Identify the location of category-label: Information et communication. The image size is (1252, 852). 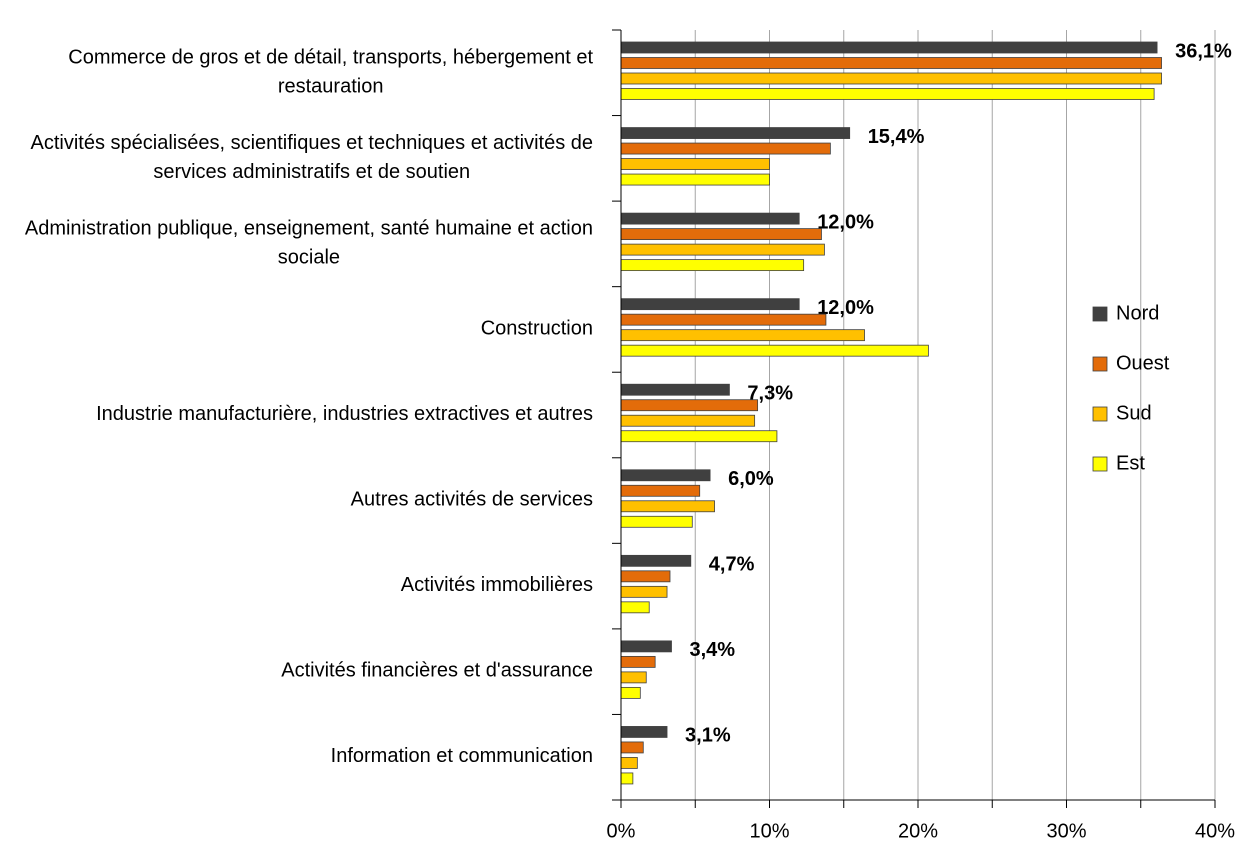
(462, 757).